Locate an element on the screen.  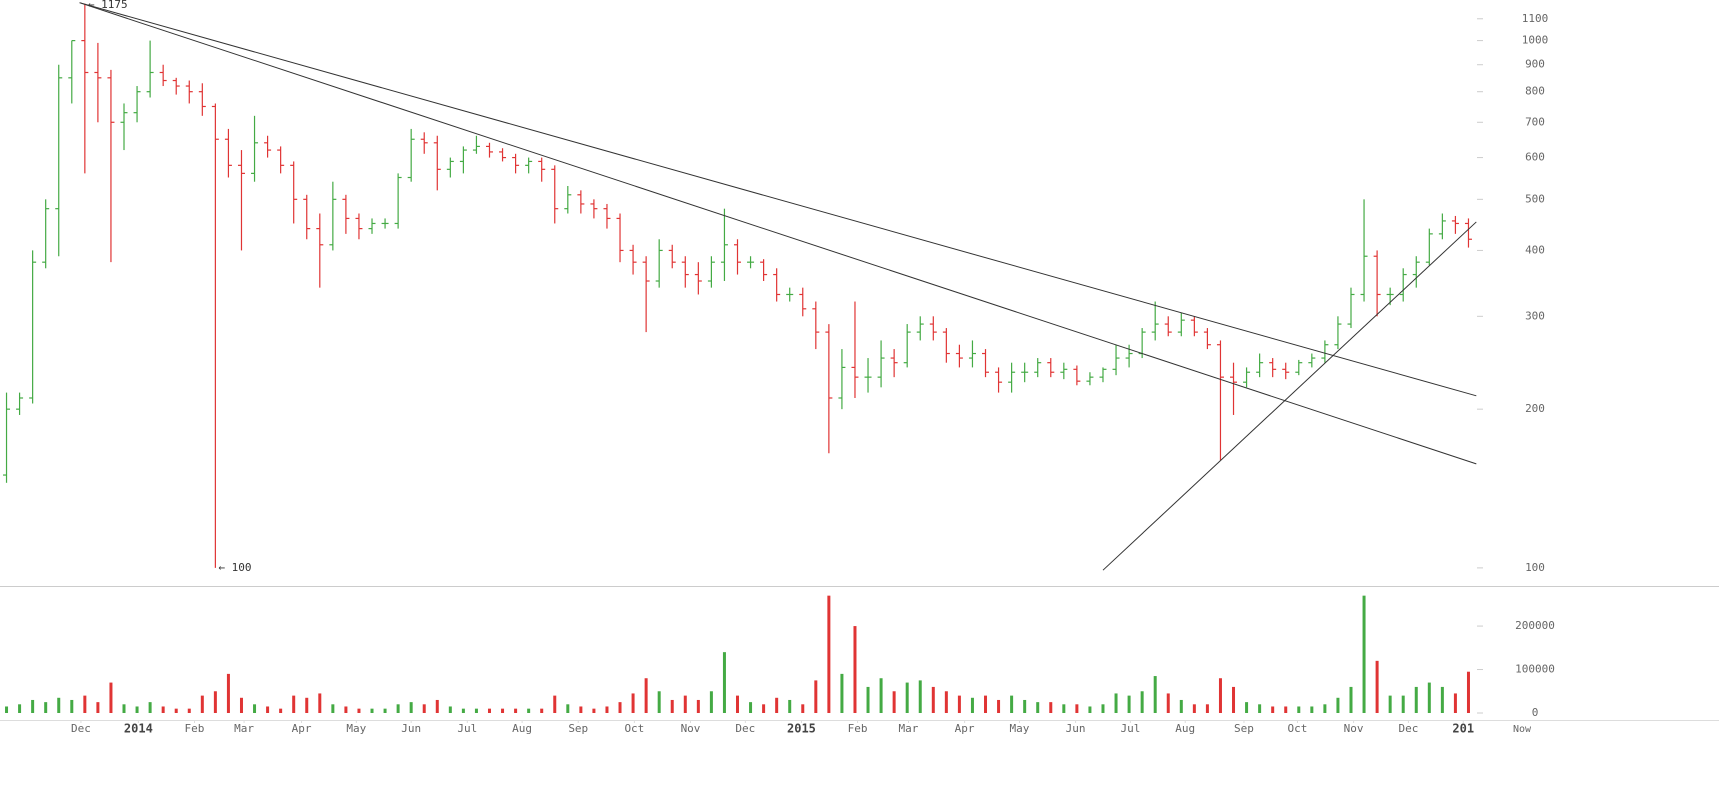
y-tick-label: 700 is located at coordinates (1535, 121).